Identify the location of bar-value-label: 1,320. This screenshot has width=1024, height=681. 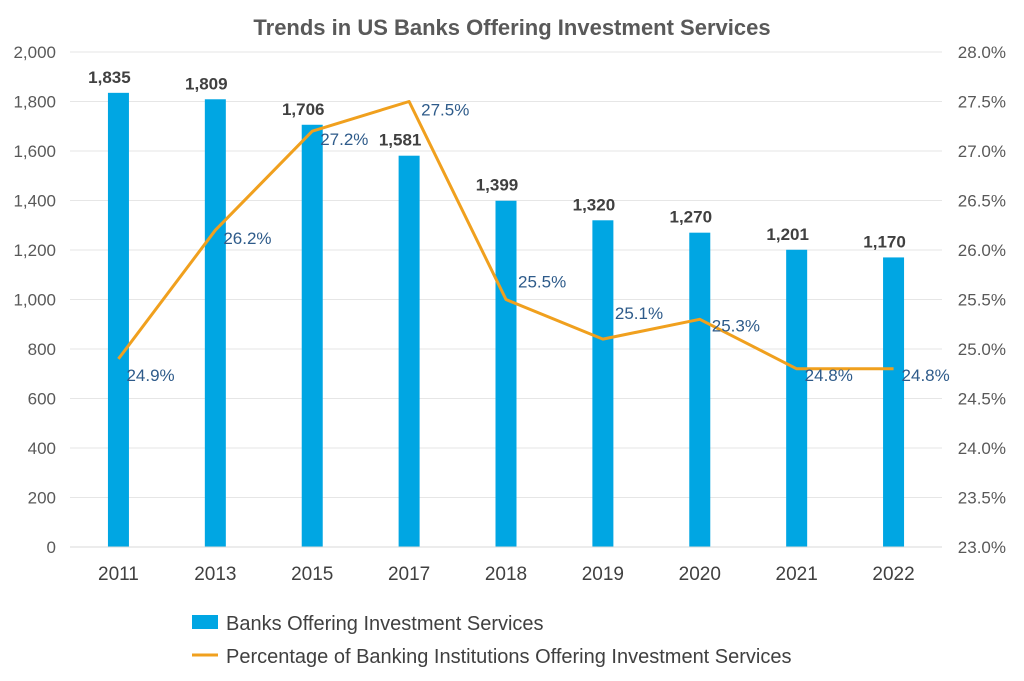
(594, 204).